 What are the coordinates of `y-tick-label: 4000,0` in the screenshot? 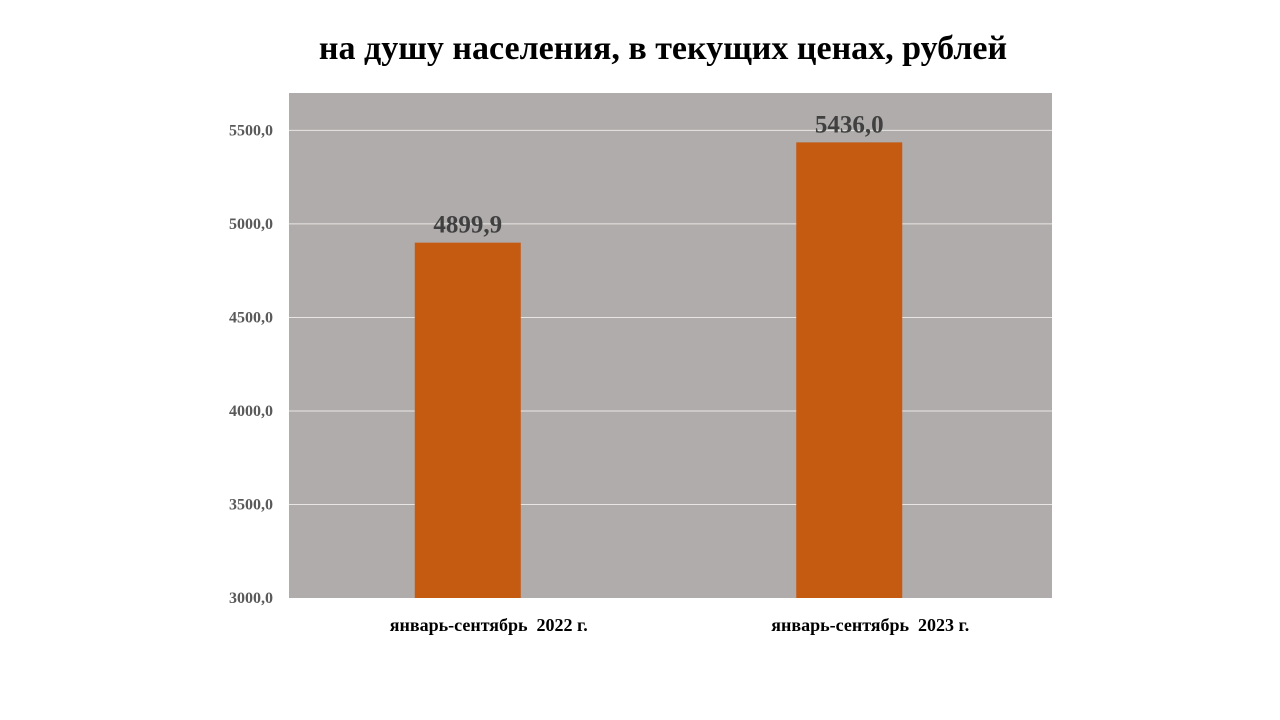 It's located at (251, 411).